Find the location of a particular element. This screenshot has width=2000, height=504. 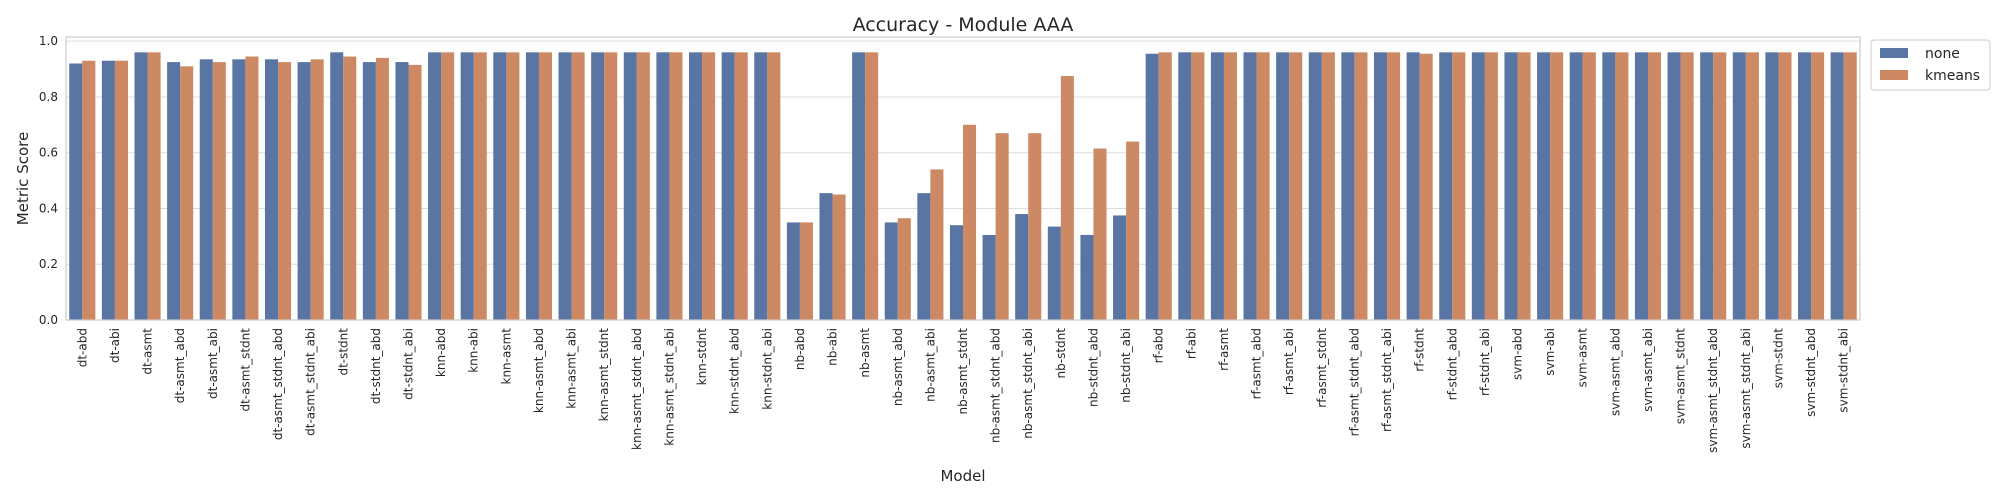

bar-kmeans-svm-asmt_stdnt_abi is located at coordinates (1752, 186).